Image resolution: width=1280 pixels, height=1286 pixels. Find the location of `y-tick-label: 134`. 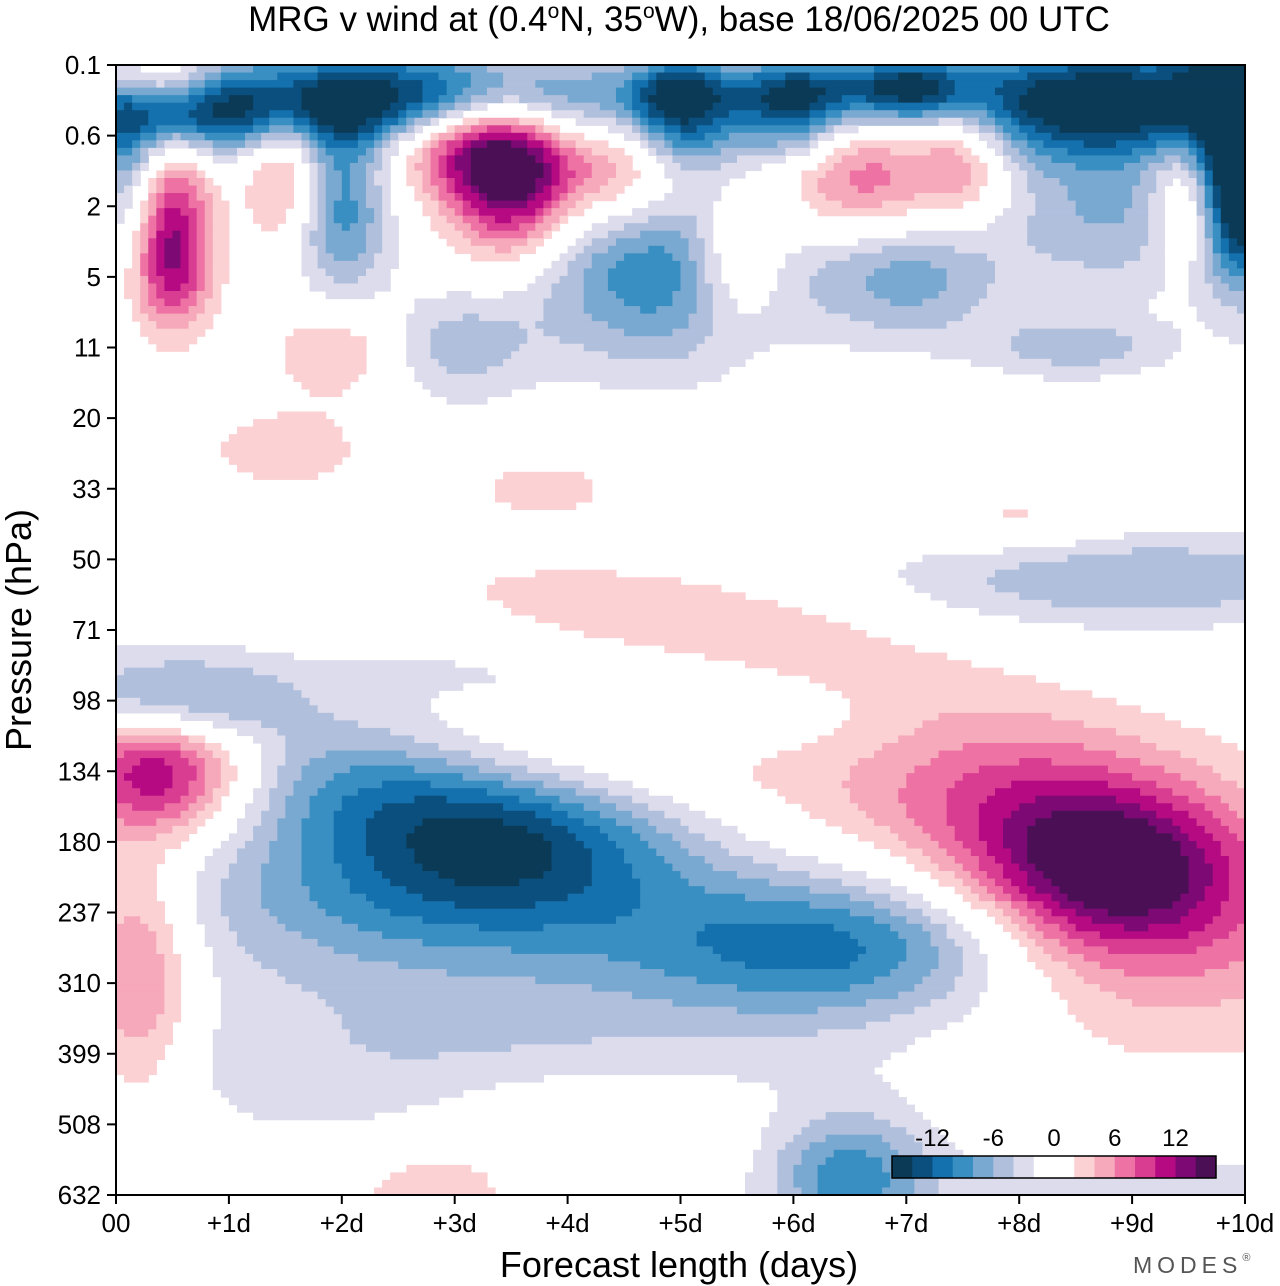

y-tick-label: 134 is located at coordinates (79, 771).